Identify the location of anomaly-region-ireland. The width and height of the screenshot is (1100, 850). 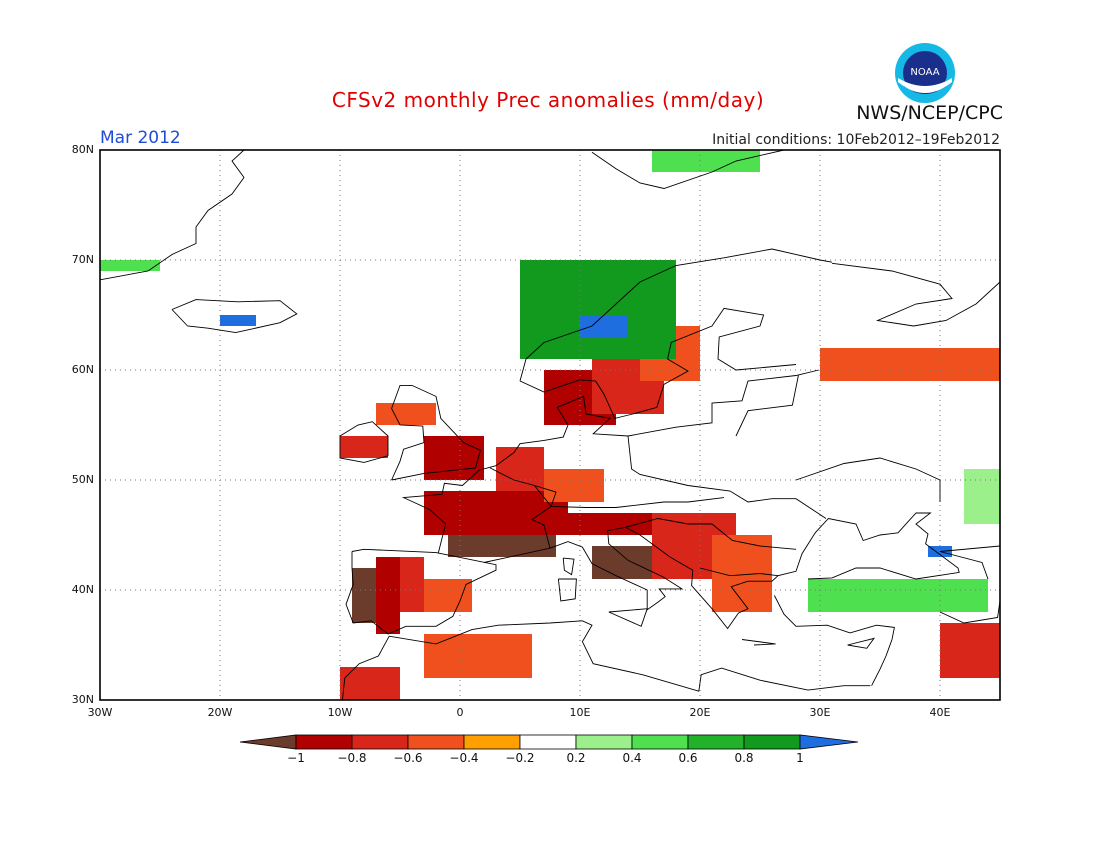
(364, 447).